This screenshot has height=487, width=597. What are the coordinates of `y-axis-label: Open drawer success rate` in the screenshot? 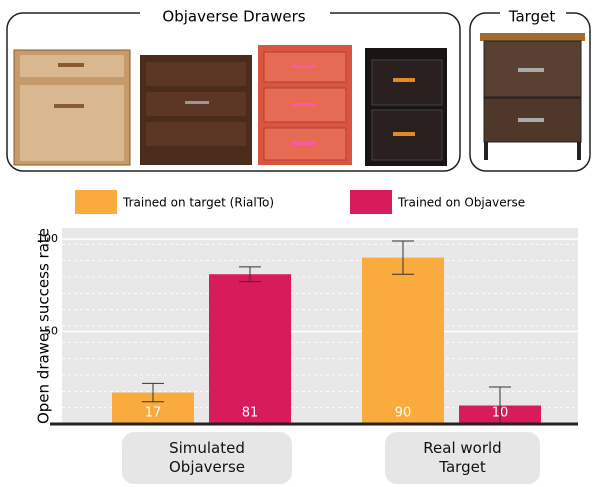 It's located at (44, 326).